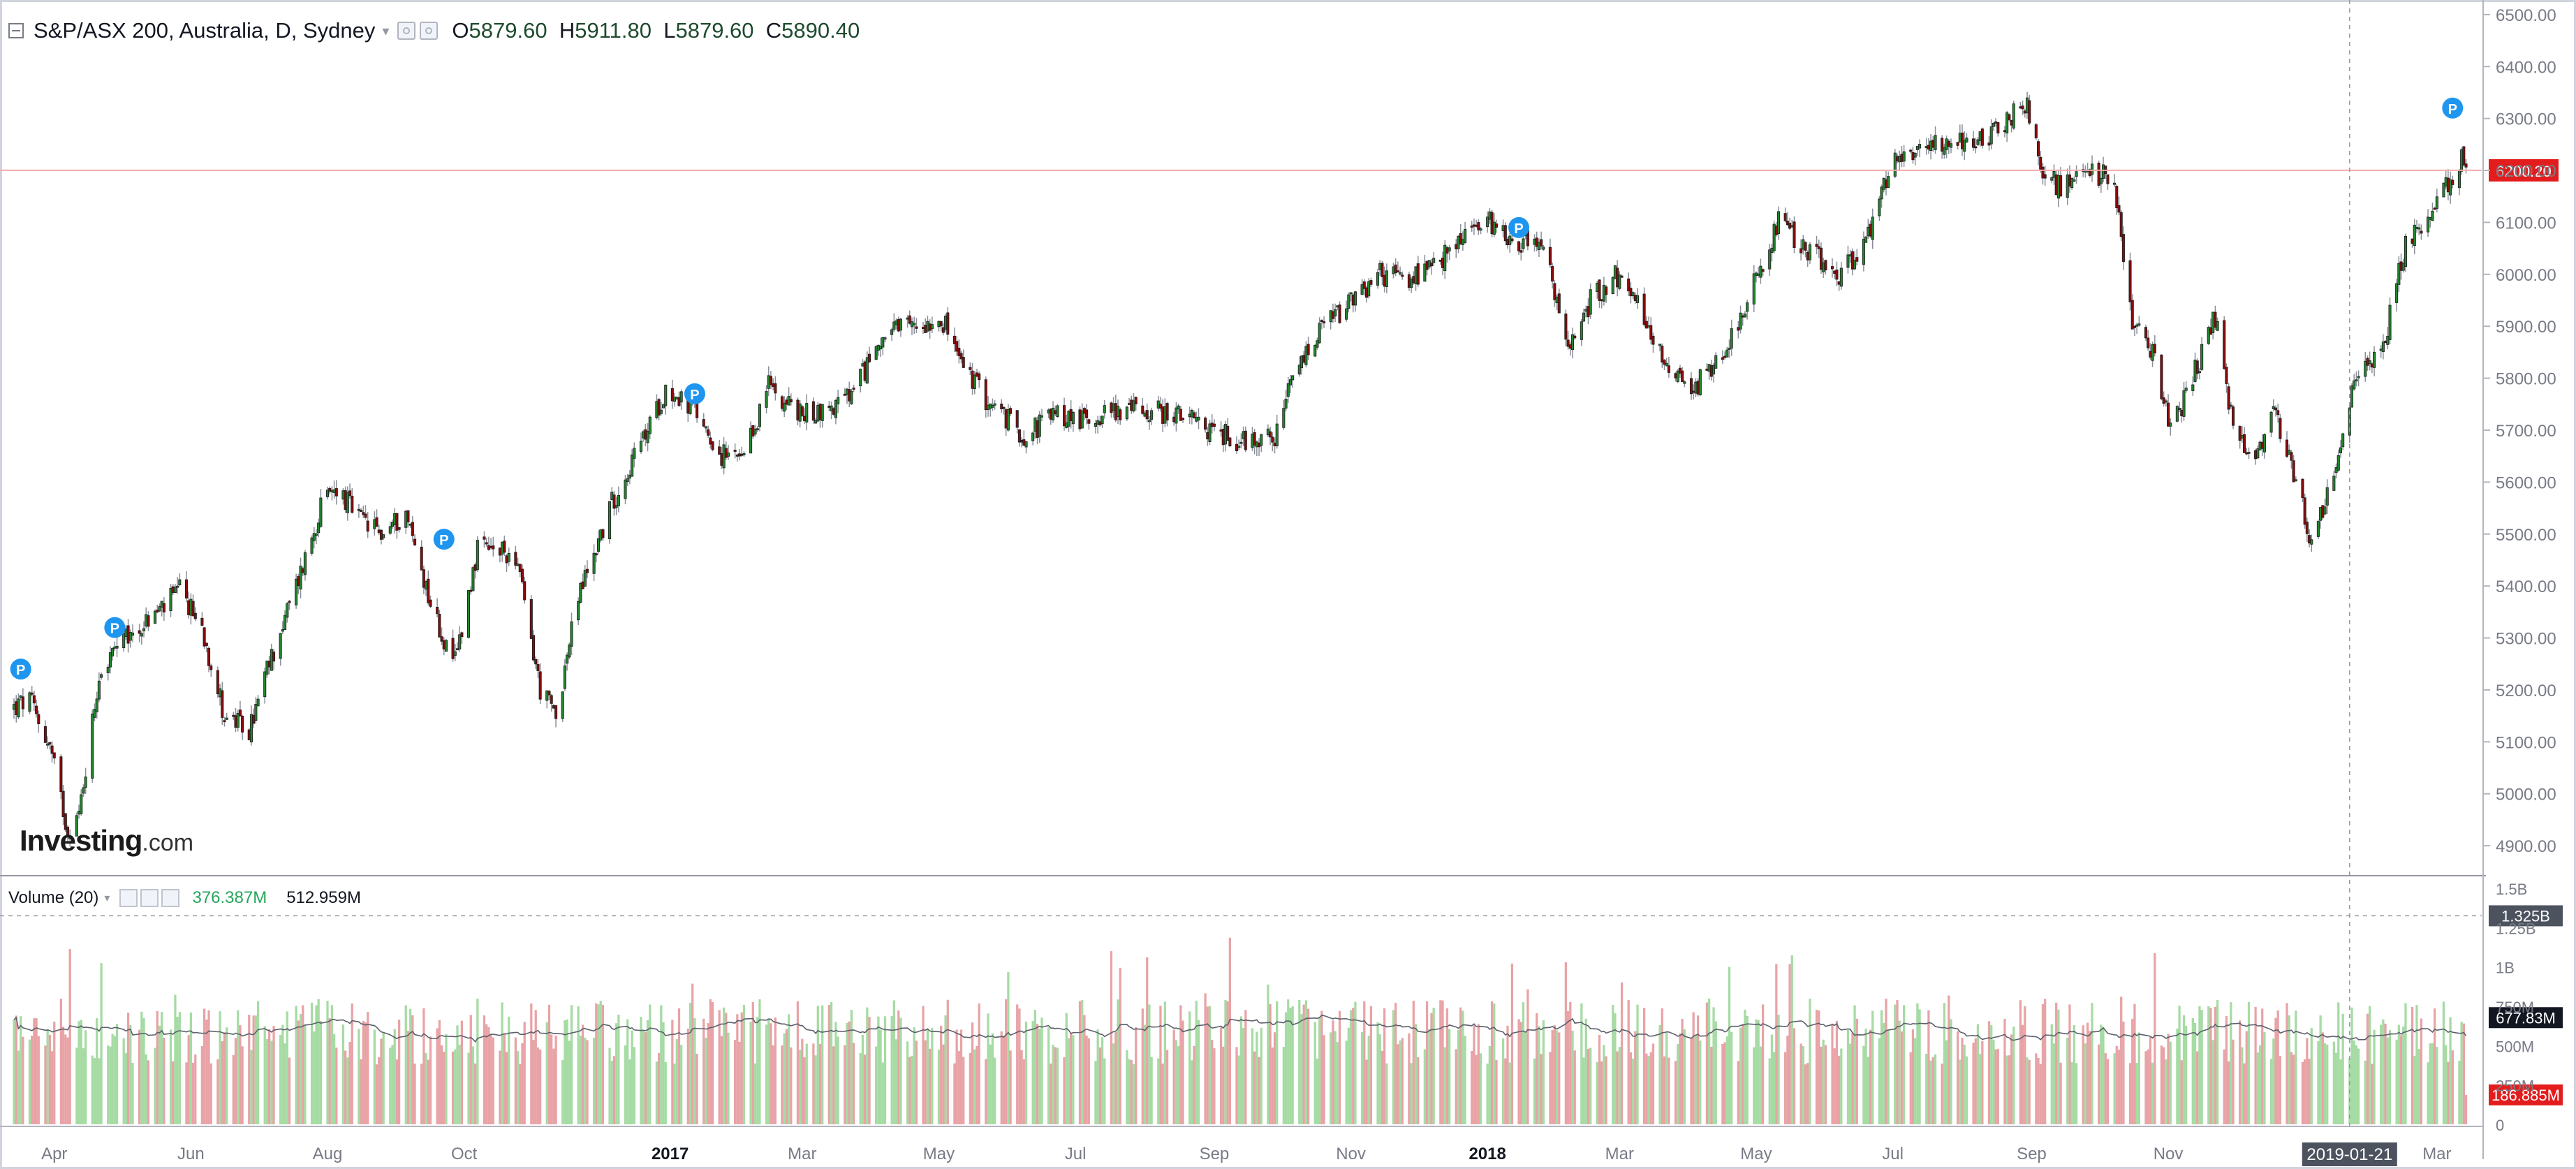 The height and width of the screenshot is (1169, 2576). I want to click on volume-tick-label: 1.25B, so click(2516, 928).